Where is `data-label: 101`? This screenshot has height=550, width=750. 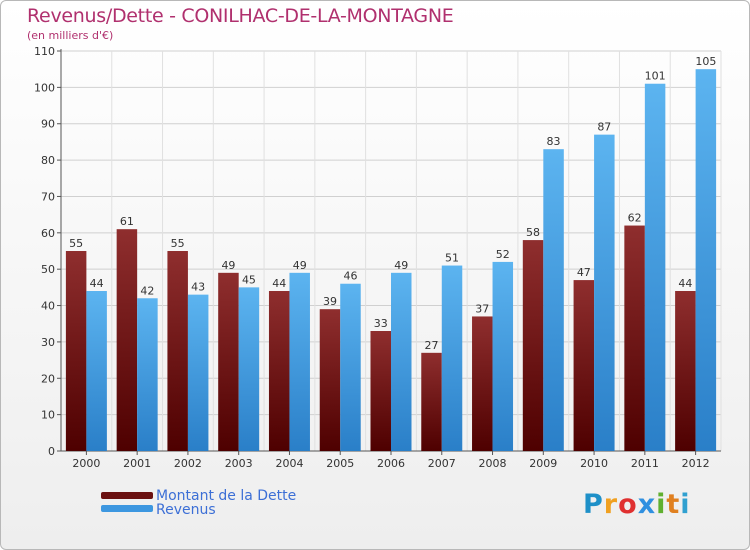 data-label: 101 is located at coordinates (655, 76).